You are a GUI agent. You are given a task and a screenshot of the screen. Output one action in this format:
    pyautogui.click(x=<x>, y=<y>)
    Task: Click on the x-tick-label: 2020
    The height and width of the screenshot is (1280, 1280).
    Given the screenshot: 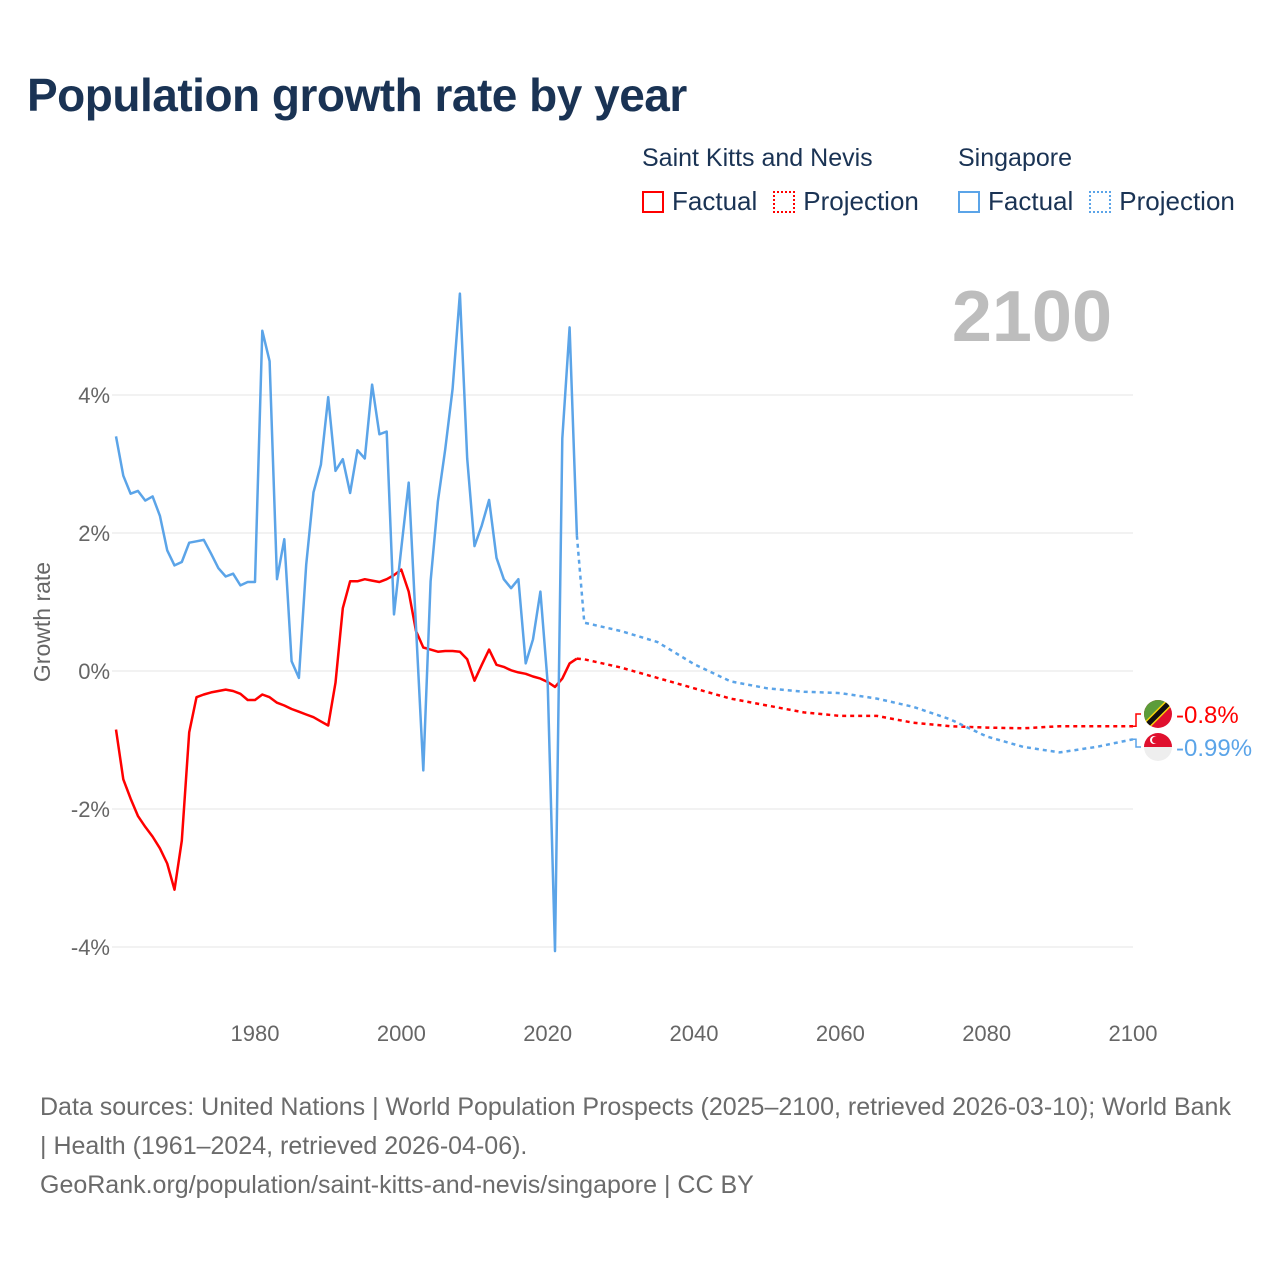 What is the action you would take?
    pyautogui.click(x=547, y=1033)
    